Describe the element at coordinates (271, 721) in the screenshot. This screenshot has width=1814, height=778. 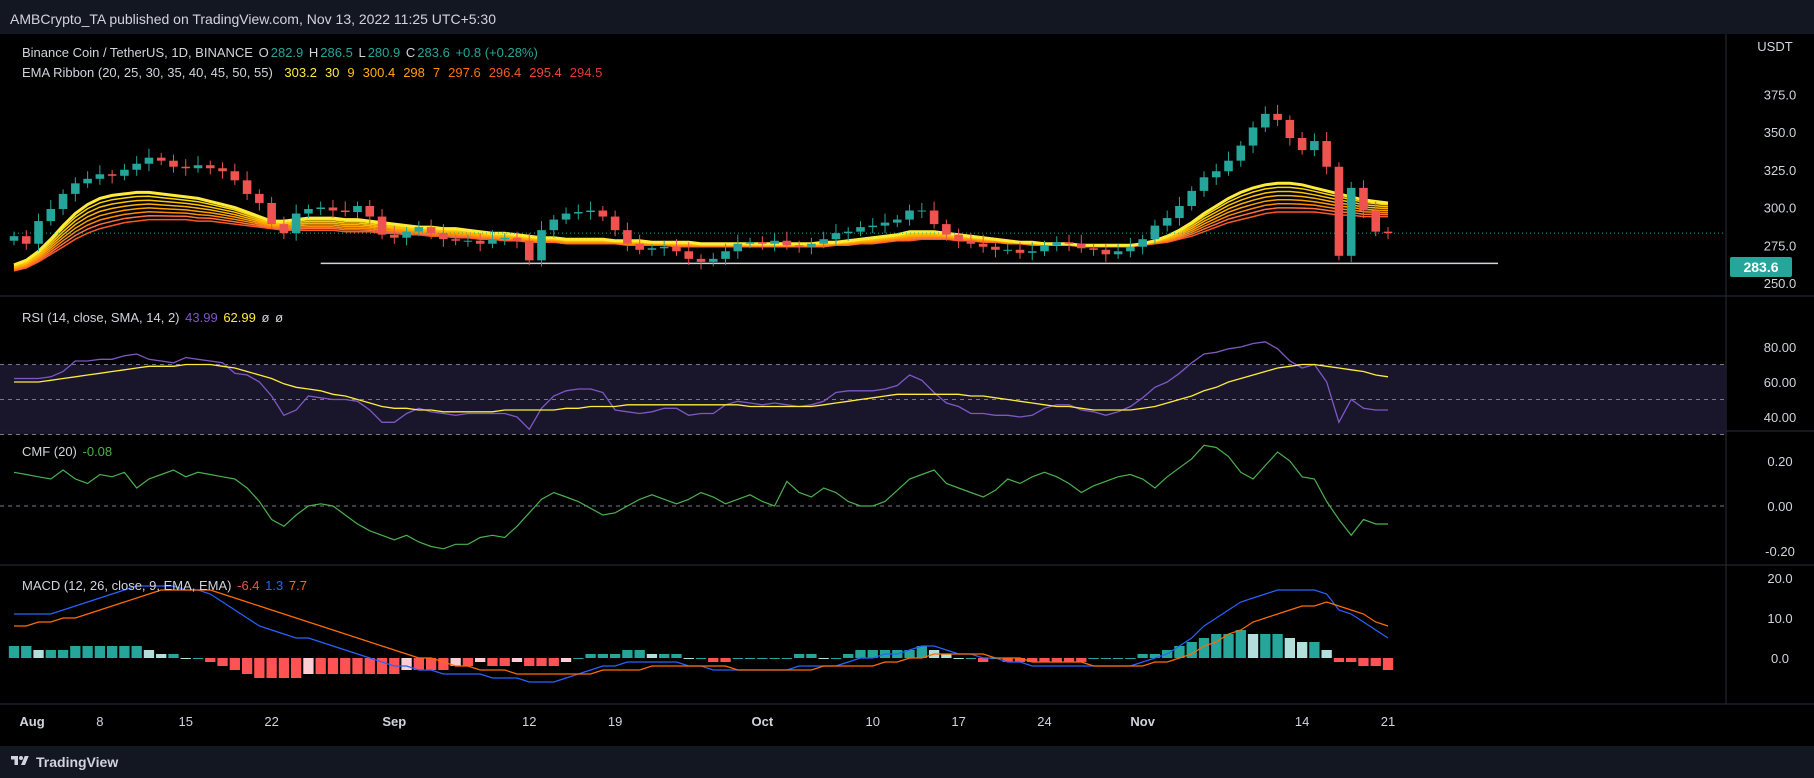
I see `time-axis-tick: 22` at that location.